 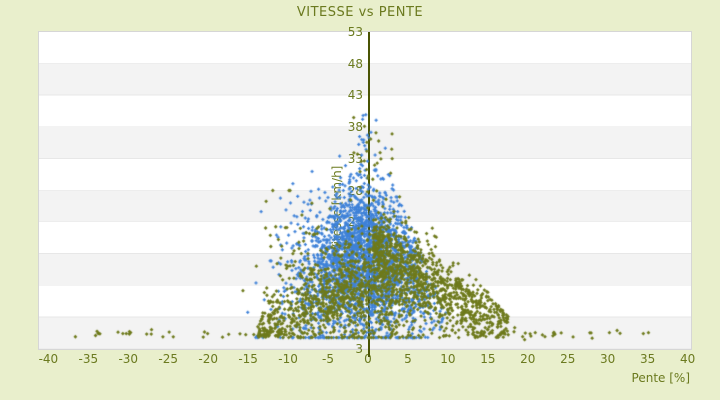 I want to click on y-axis-line, so click(x=368, y=194).